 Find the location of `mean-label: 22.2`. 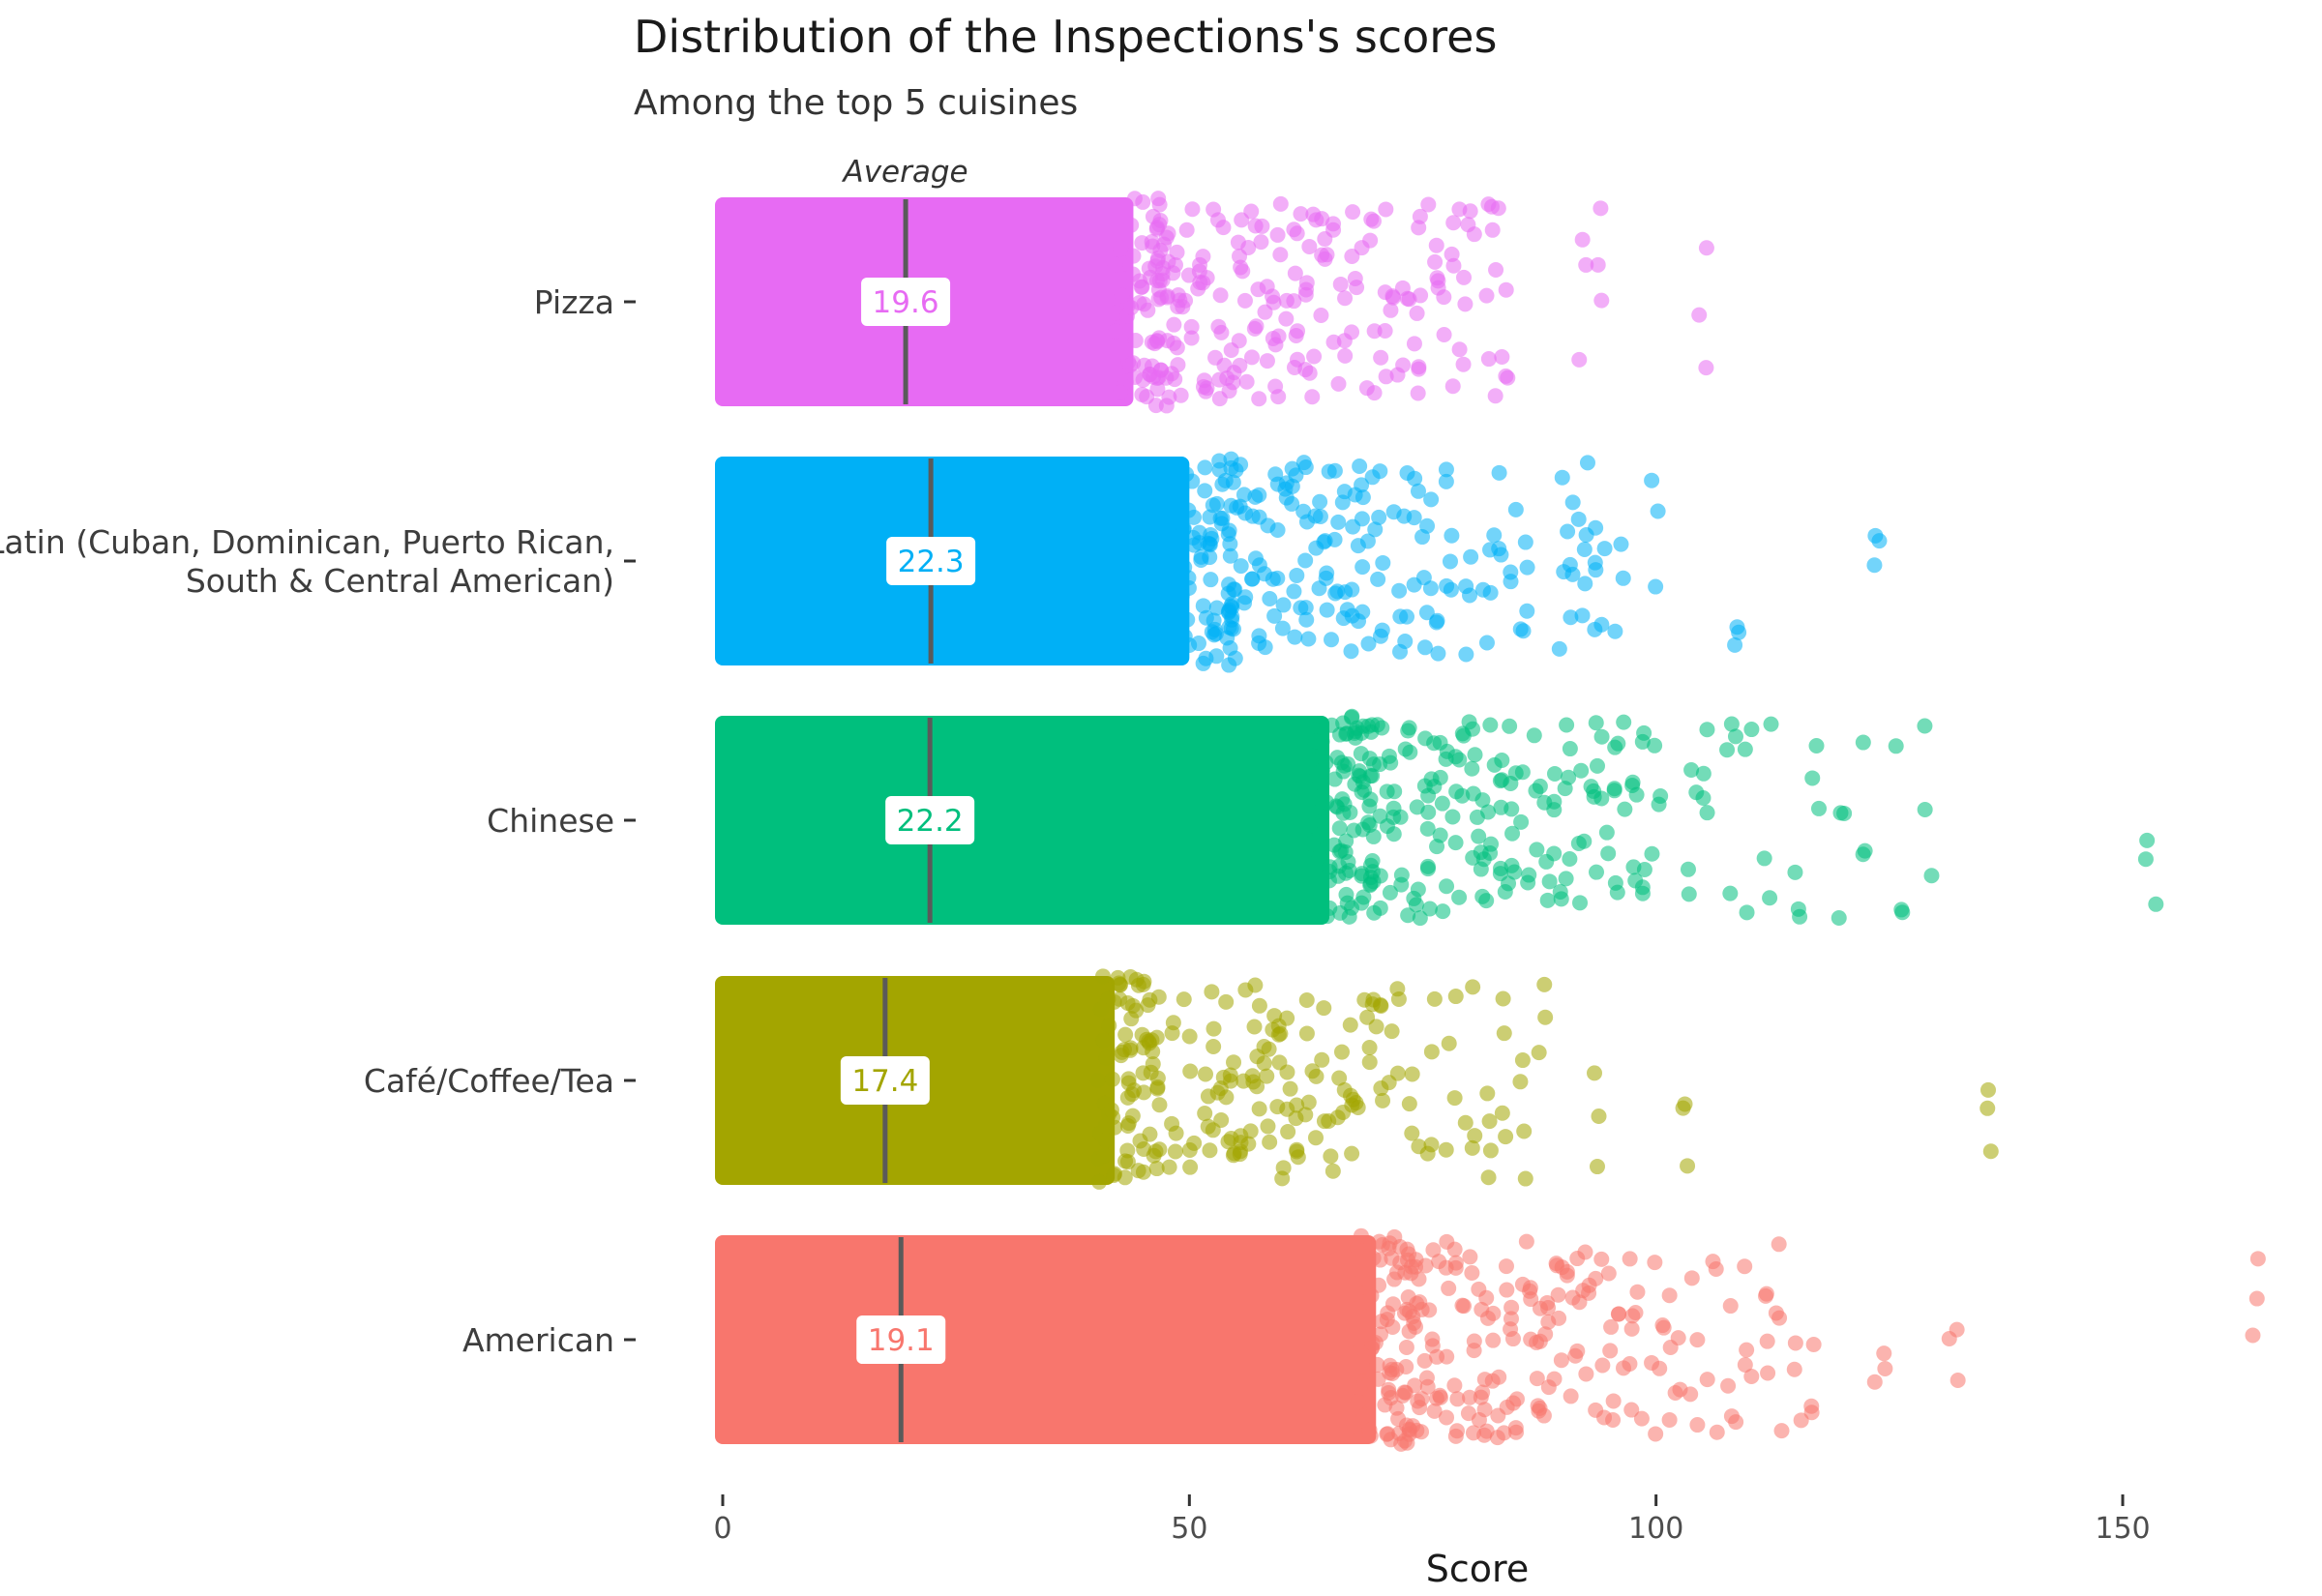

mean-label: 22.2 is located at coordinates (930, 821).